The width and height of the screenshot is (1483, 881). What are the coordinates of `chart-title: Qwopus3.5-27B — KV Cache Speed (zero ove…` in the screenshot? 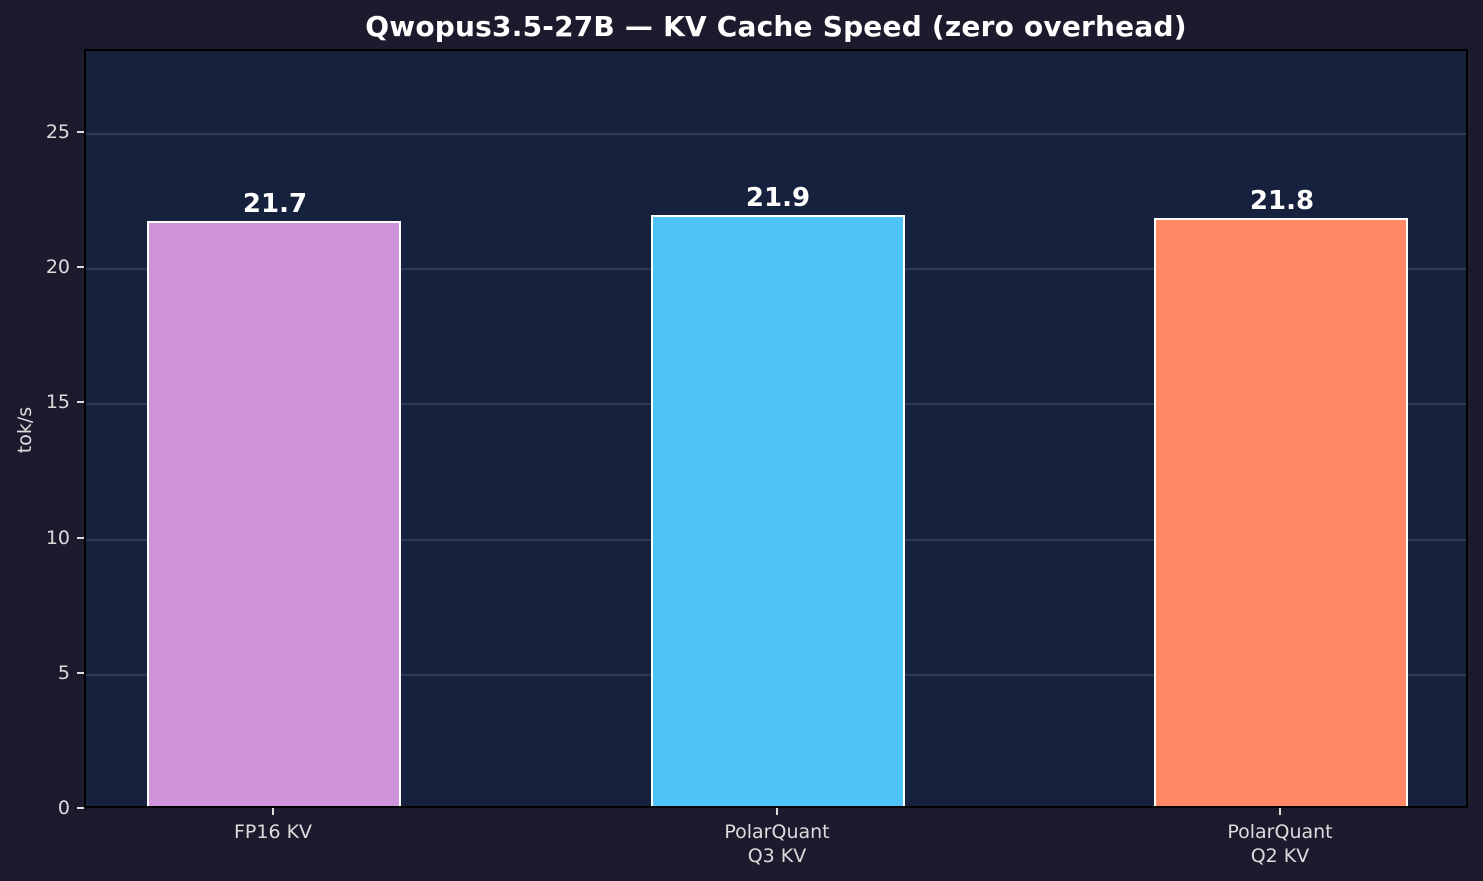 It's located at (776, 26).